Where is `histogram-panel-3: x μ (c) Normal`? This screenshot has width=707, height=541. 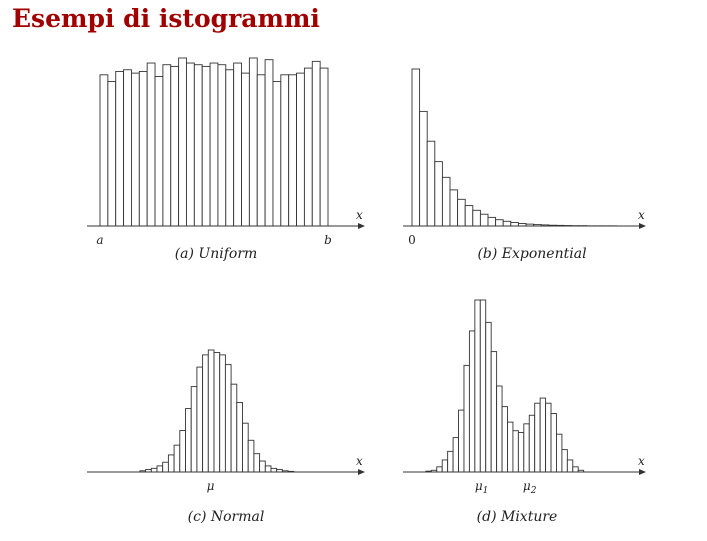 histogram-panel-3: x μ (c) Normal is located at coordinates (226, 437).